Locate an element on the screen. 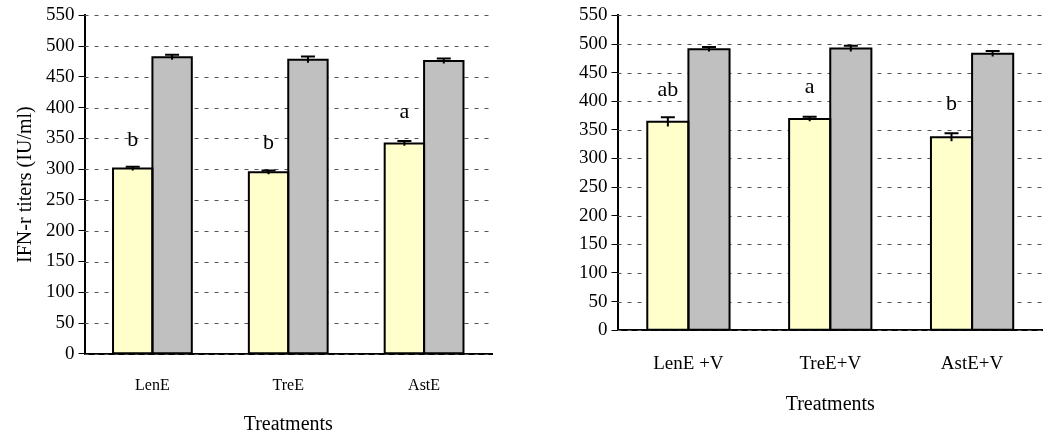  x-tick-label: TreE is located at coordinates (288, 384).